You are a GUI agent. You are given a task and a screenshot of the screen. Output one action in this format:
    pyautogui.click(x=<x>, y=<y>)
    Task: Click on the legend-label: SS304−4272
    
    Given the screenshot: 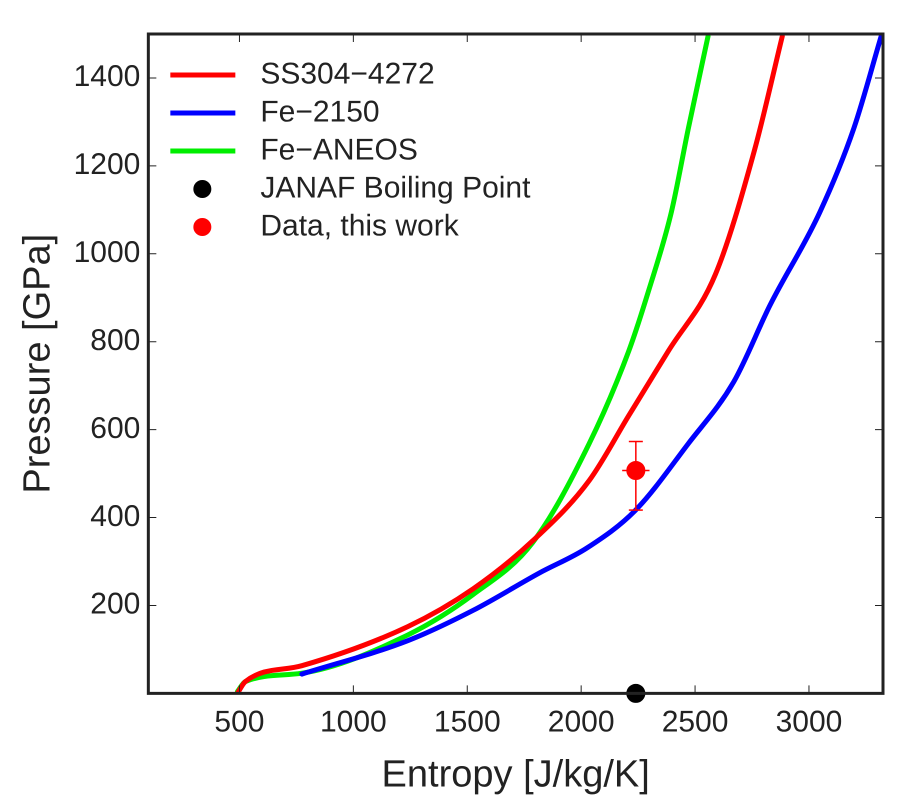 What is the action you would take?
    pyautogui.click(x=347, y=73)
    